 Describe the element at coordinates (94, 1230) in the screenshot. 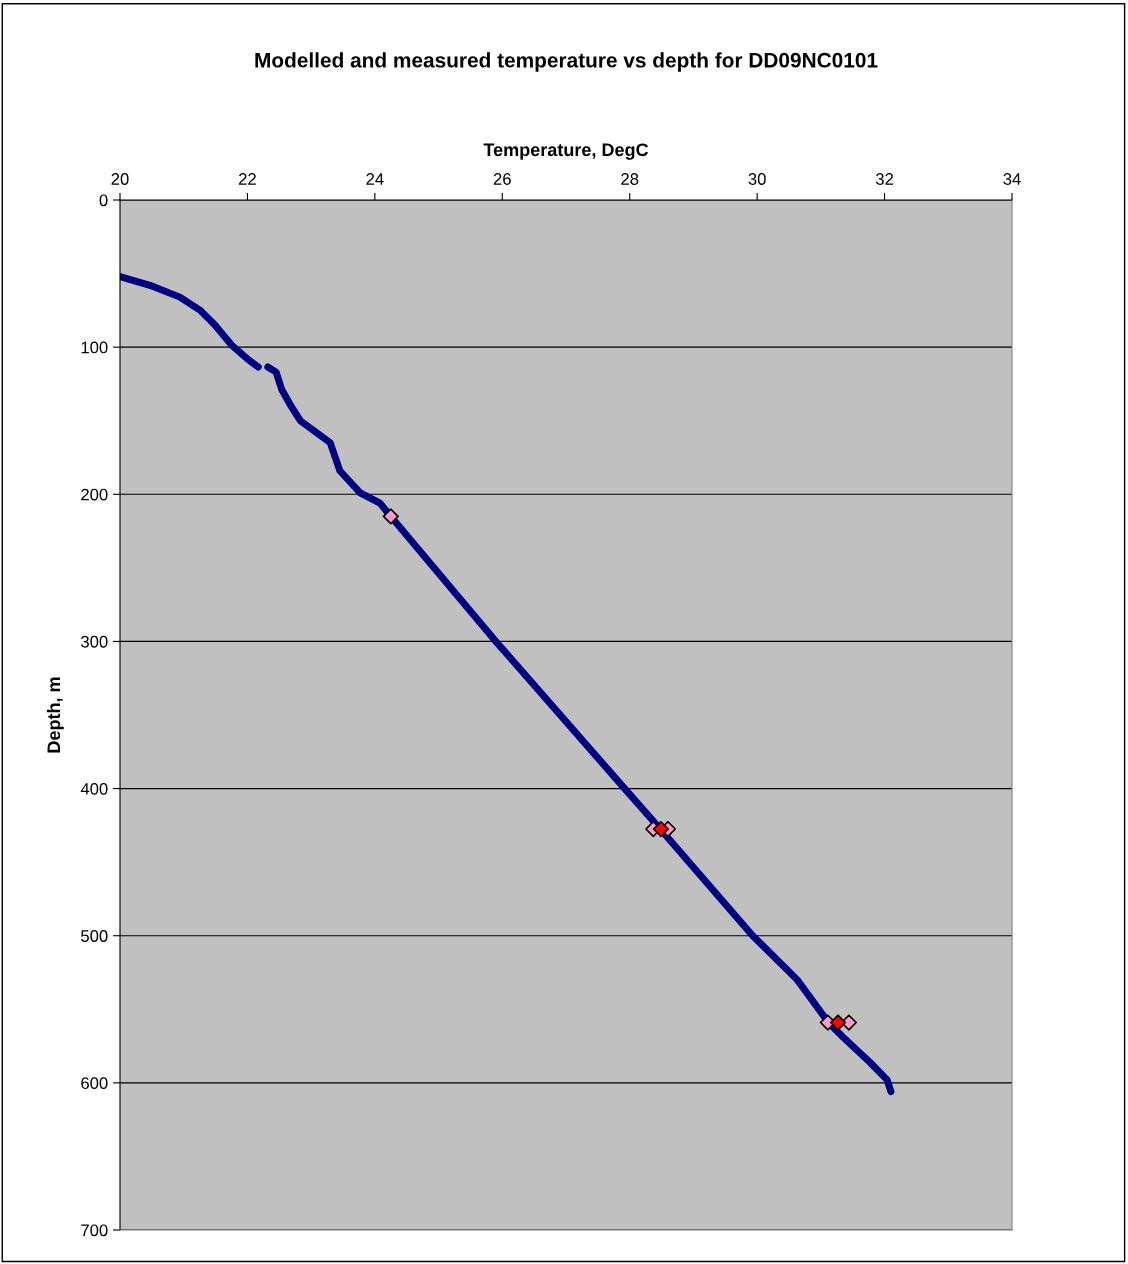

I see `y-tick-label: 700` at that location.